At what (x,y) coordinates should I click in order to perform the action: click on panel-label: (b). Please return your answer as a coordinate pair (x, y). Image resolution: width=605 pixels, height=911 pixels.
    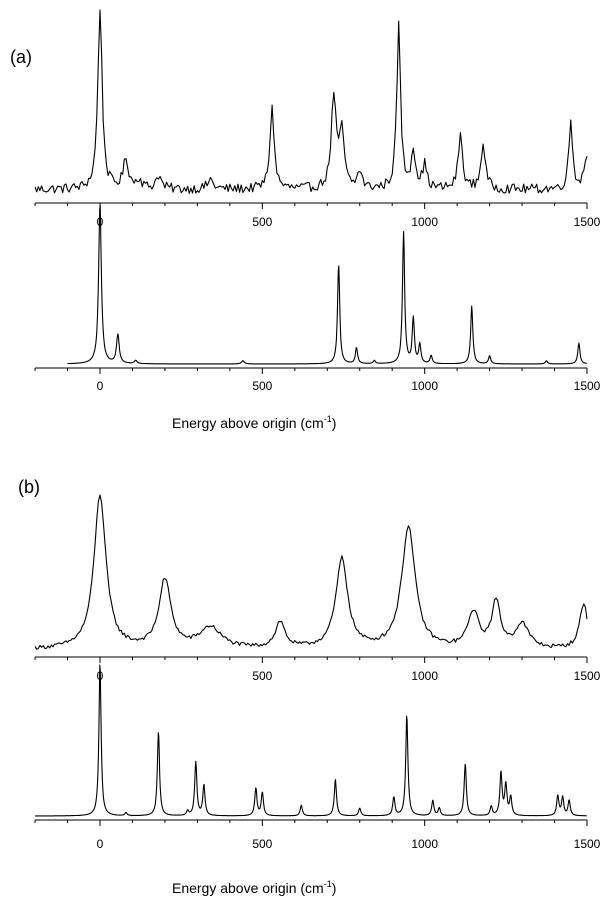
    Looking at the image, I should click on (29, 487).